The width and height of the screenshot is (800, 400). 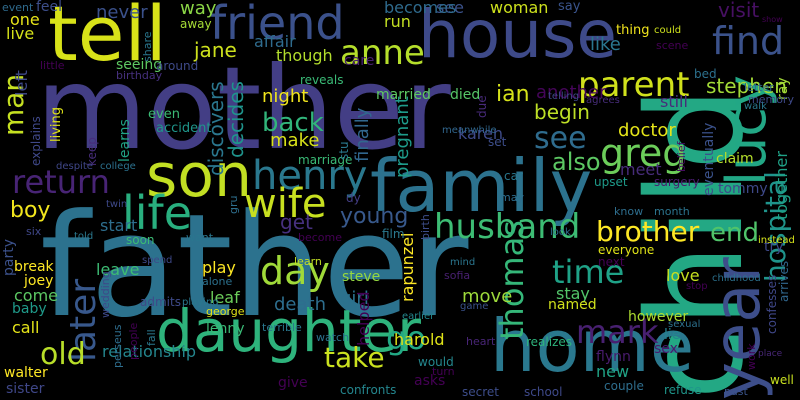 What do you see at coordinates (633, 30) in the screenshot?
I see `word-could: thing` at bounding box center [633, 30].